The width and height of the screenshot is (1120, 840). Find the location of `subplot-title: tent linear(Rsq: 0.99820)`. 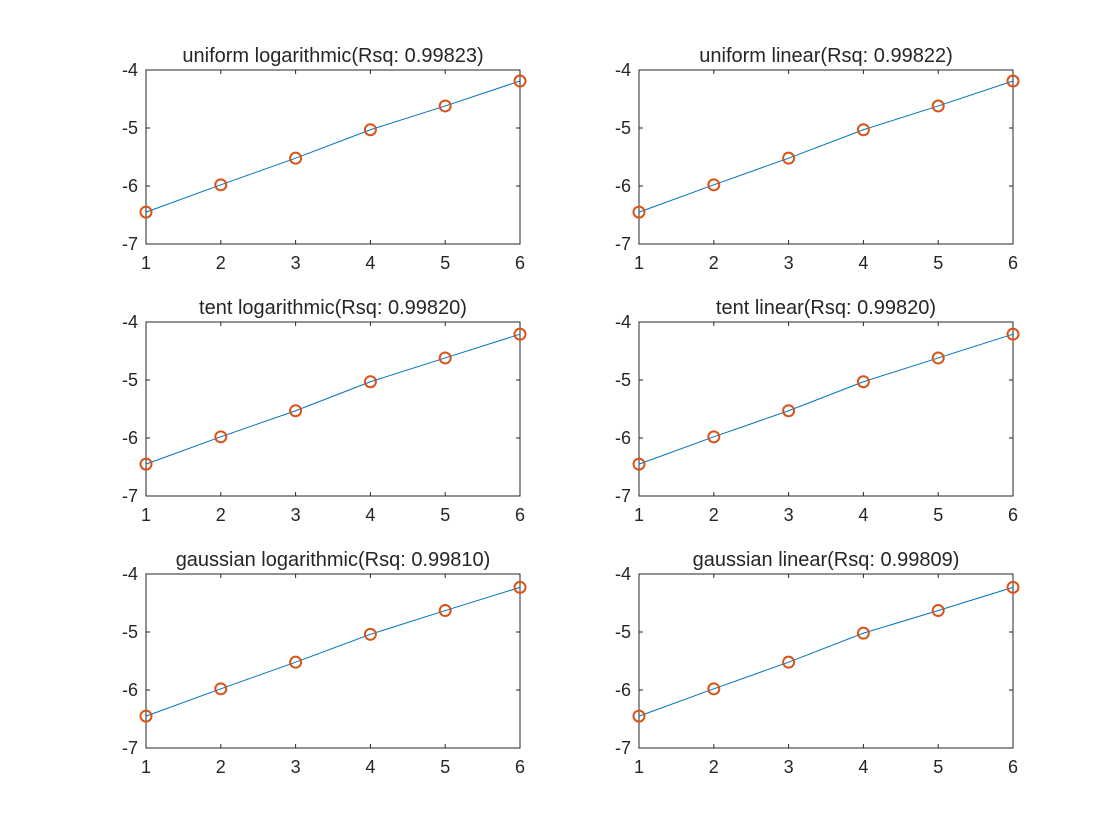

subplot-title: tent linear(Rsq: 0.99820) is located at coordinates (826, 308).